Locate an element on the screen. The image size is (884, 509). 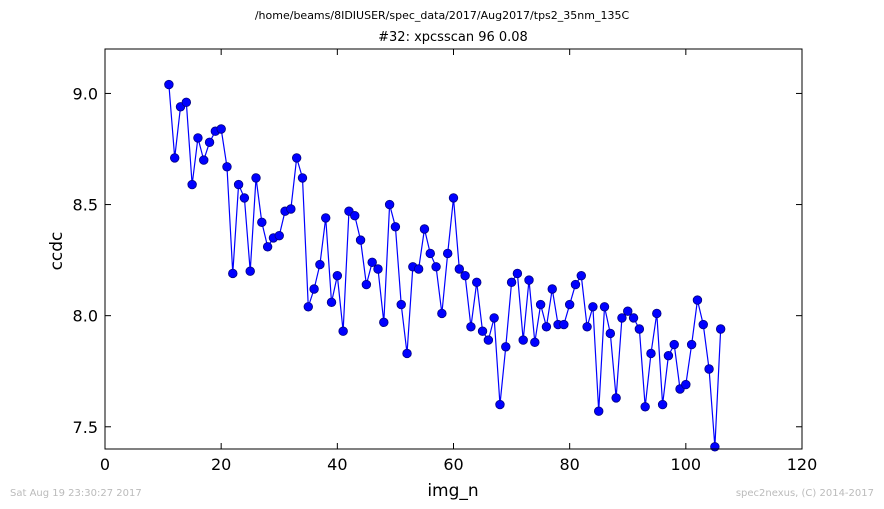
x-tick-label: 20 is located at coordinates (221, 464).